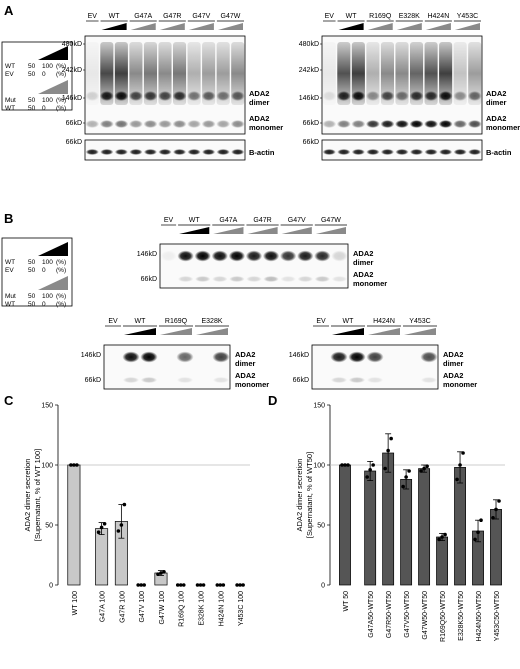 The width and height of the screenshot is (520, 669). I want to click on y-tick-label: 0, so click(51, 586).